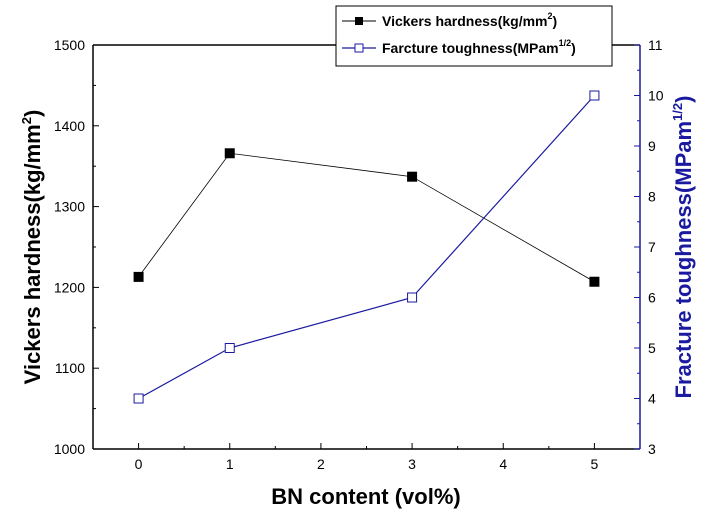  Describe the element at coordinates (656, 96) in the screenshot. I see `y-right-tick-label: 10` at that location.